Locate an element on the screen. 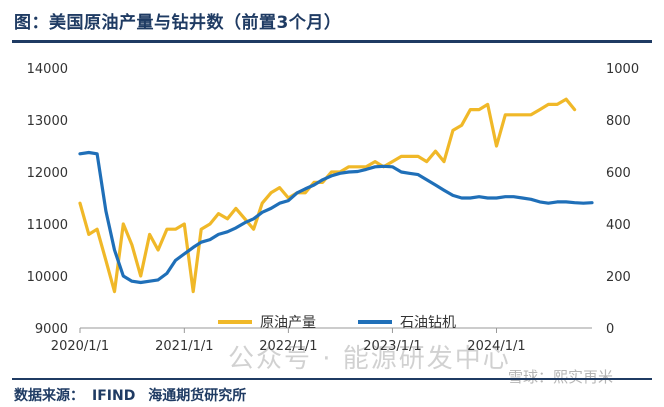 The width and height of the screenshot is (664, 407). y-left-tick-label: 13000 is located at coordinates (47, 121).